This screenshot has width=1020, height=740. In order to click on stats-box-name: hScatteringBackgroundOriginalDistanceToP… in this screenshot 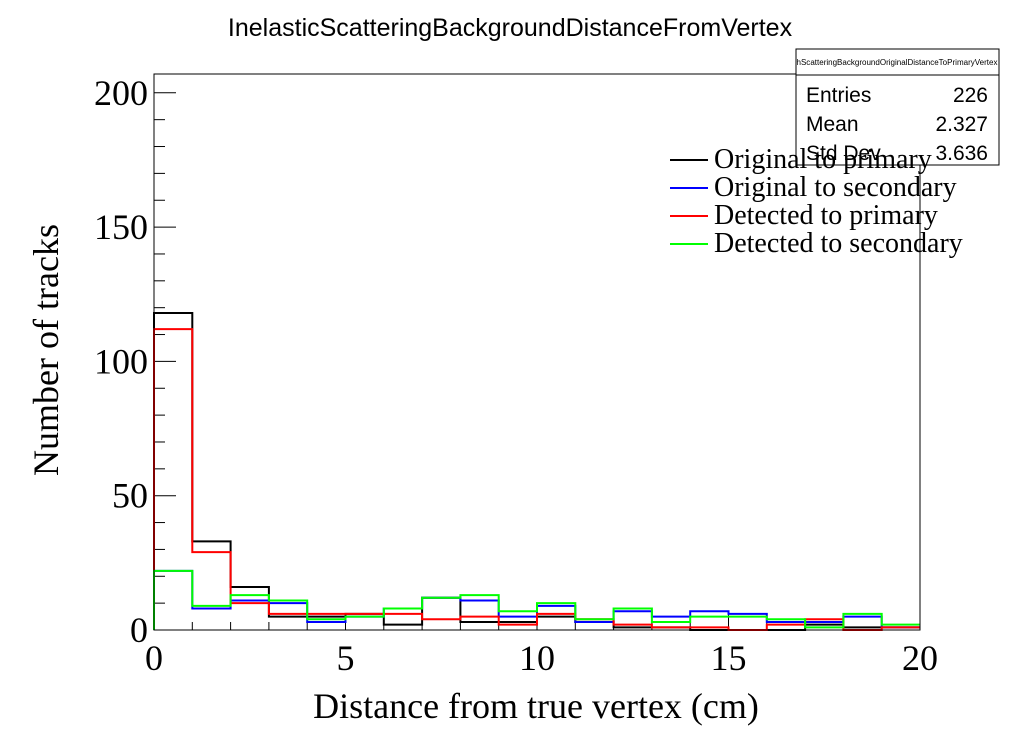, I will do `click(897, 62)`.